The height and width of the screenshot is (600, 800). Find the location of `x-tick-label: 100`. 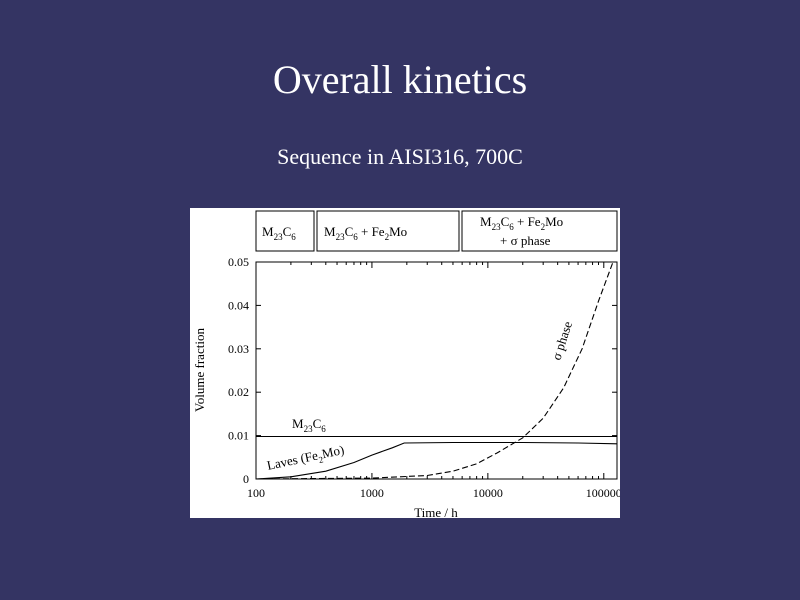

x-tick-label: 100 is located at coordinates (256, 493).